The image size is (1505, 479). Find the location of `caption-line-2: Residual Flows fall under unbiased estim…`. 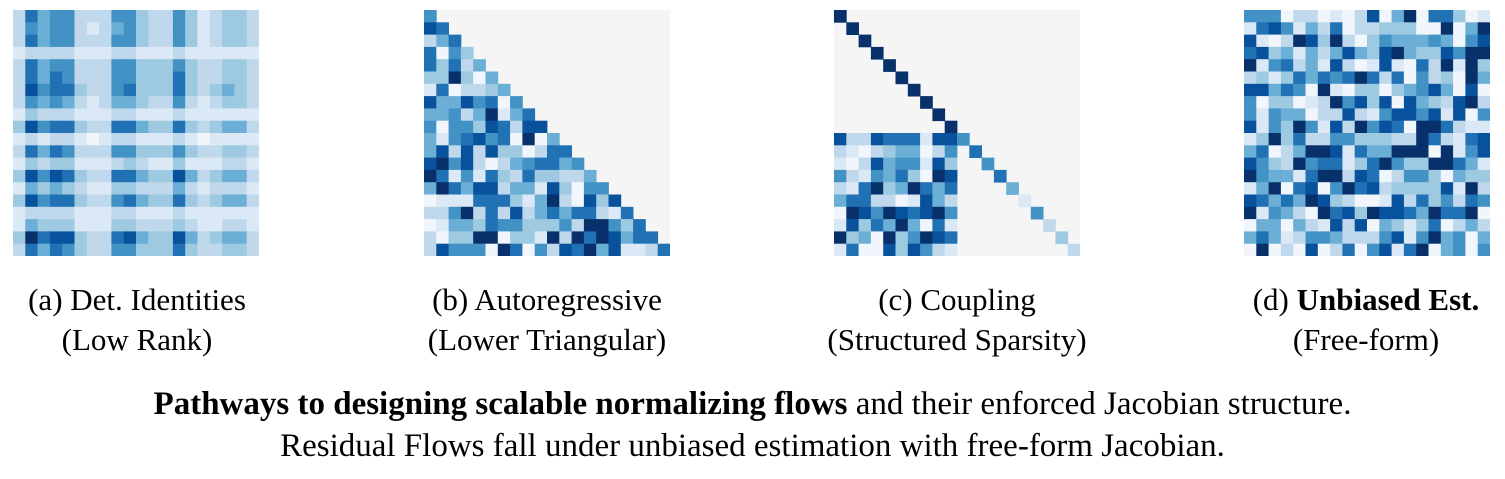

caption-line-2: Residual Flows fall under unbiased estim… is located at coordinates (752, 446).